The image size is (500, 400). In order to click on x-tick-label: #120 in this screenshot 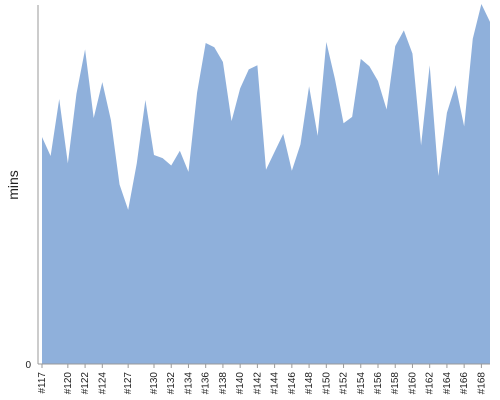, I will do `click(68, 383)`.